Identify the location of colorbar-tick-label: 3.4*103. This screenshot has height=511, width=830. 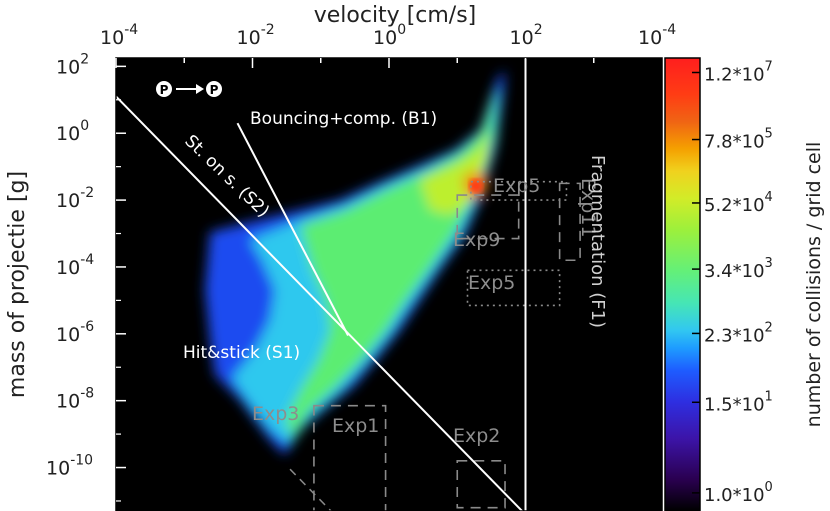
(738, 269).